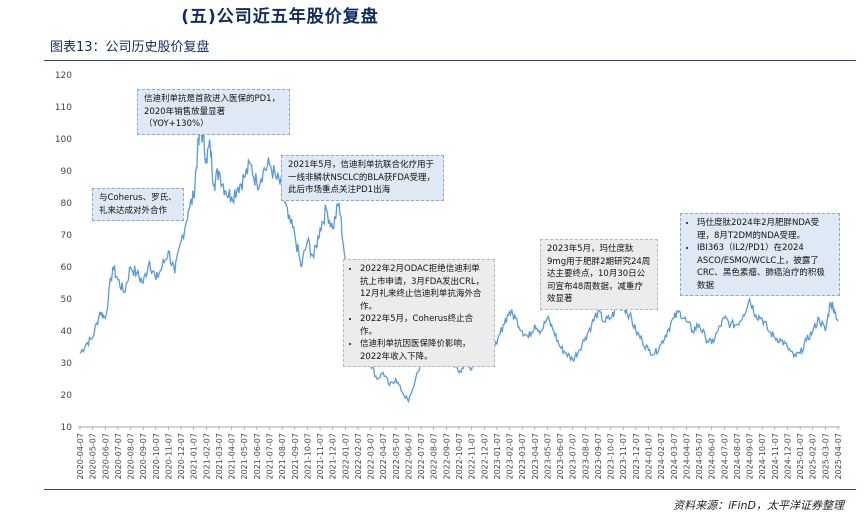 The image size is (864, 517). Describe the element at coordinates (307, 456) in the screenshot. I see `x-tick-label: 2021-10-07` at that location.